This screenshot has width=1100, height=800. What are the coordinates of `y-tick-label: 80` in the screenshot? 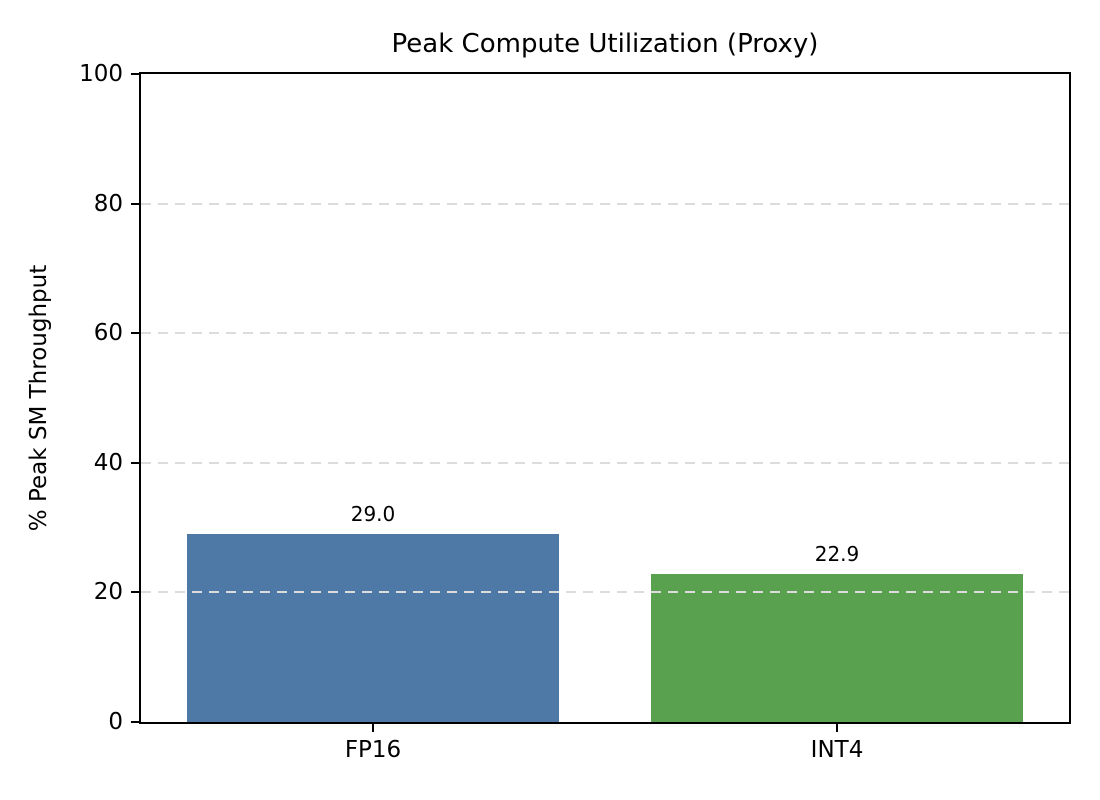 It's located at (108, 203).